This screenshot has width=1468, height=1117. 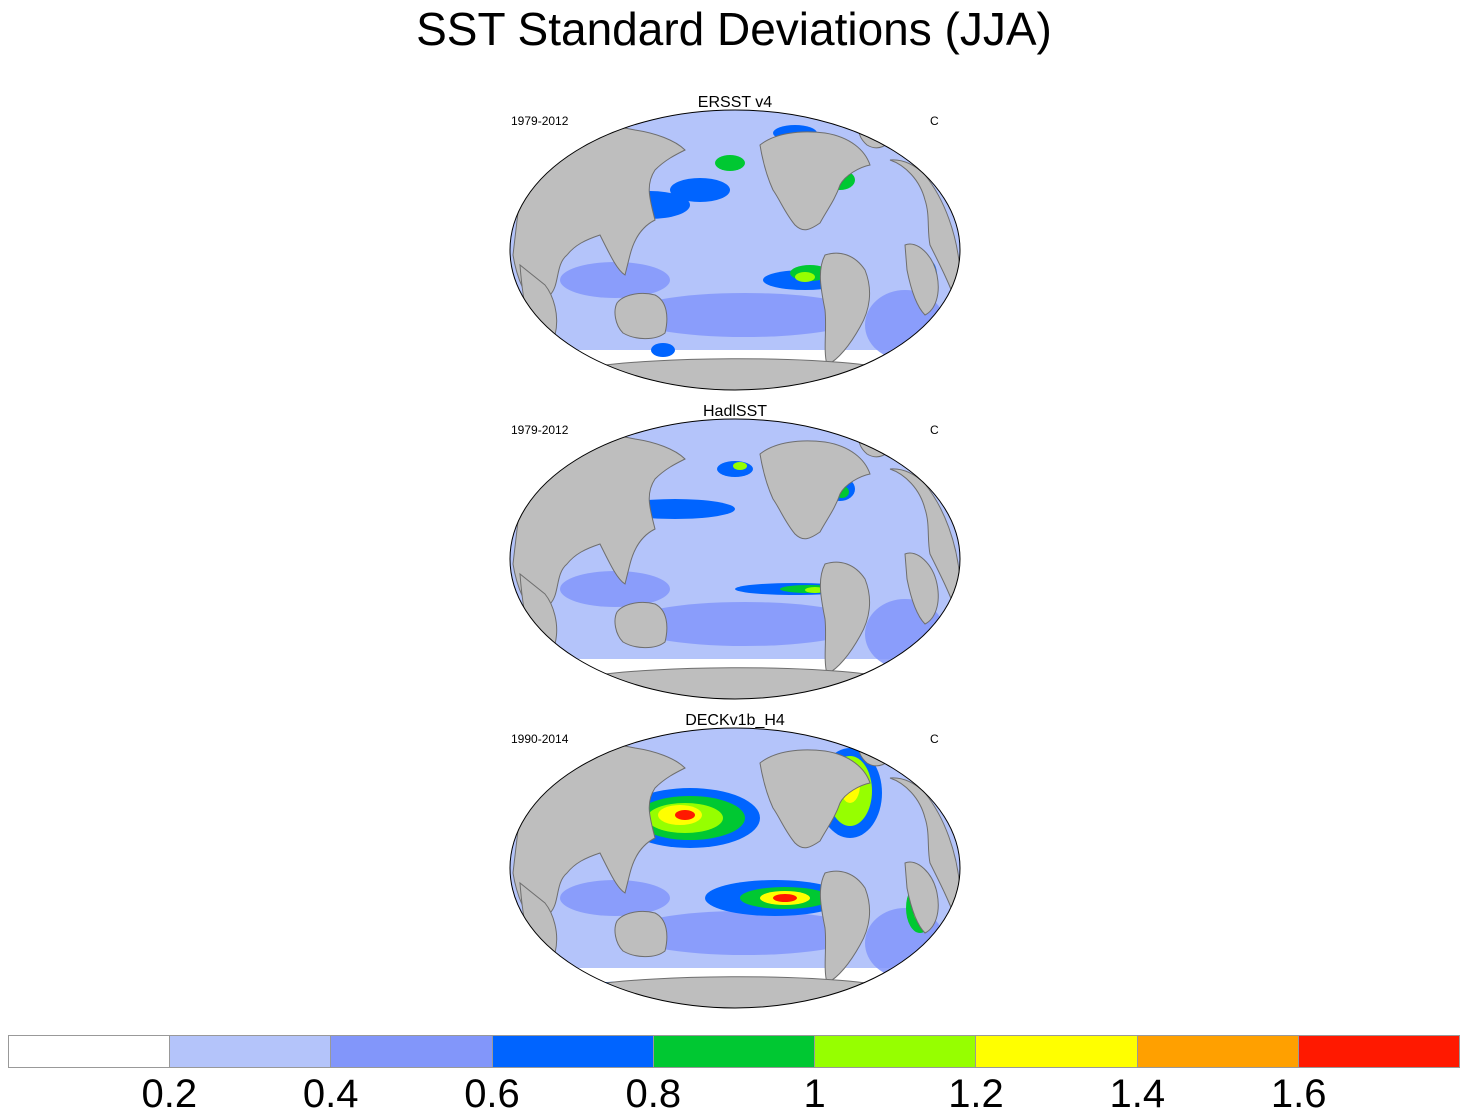 What do you see at coordinates (734, 29) in the screenshot?
I see `figure-title: SST Standard Deviations (JJA)` at bounding box center [734, 29].